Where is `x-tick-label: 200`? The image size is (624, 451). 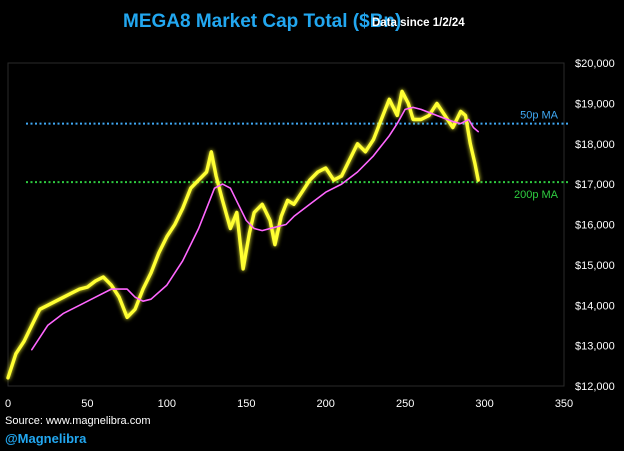 x-tick-label: 200 is located at coordinates (326, 404).